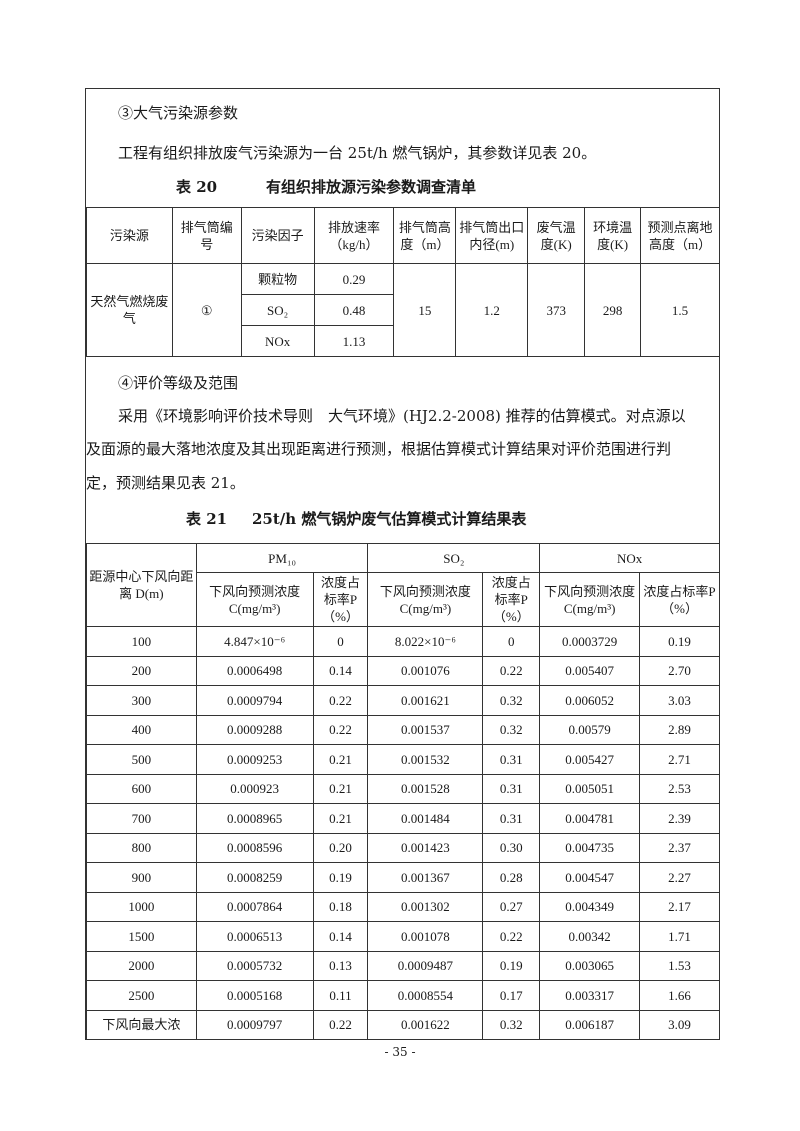  What do you see at coordinates (425, 729) in the screenshot?
I see `value-cell: 0.001537` at bounding box center [425, 729].